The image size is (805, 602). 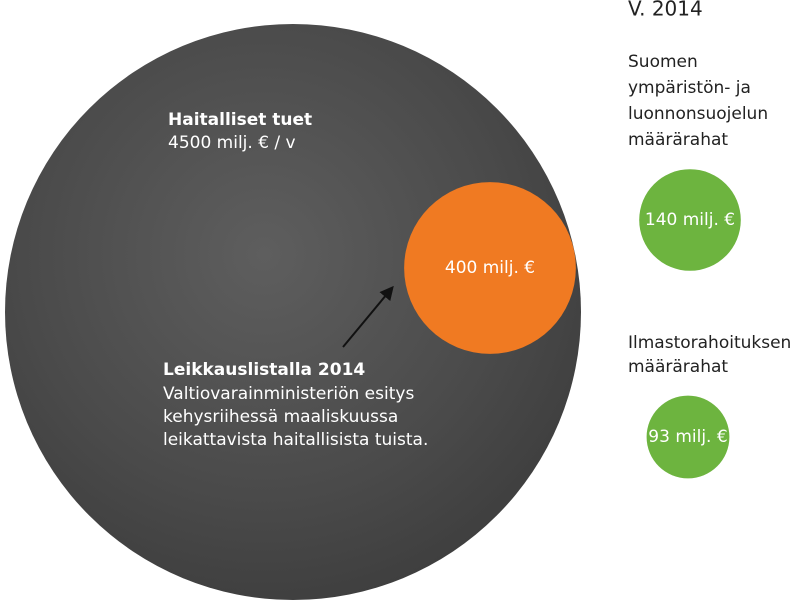 I want to click on bubble-name: Leikkauslistalla 2014, so click(x=264, y=370).